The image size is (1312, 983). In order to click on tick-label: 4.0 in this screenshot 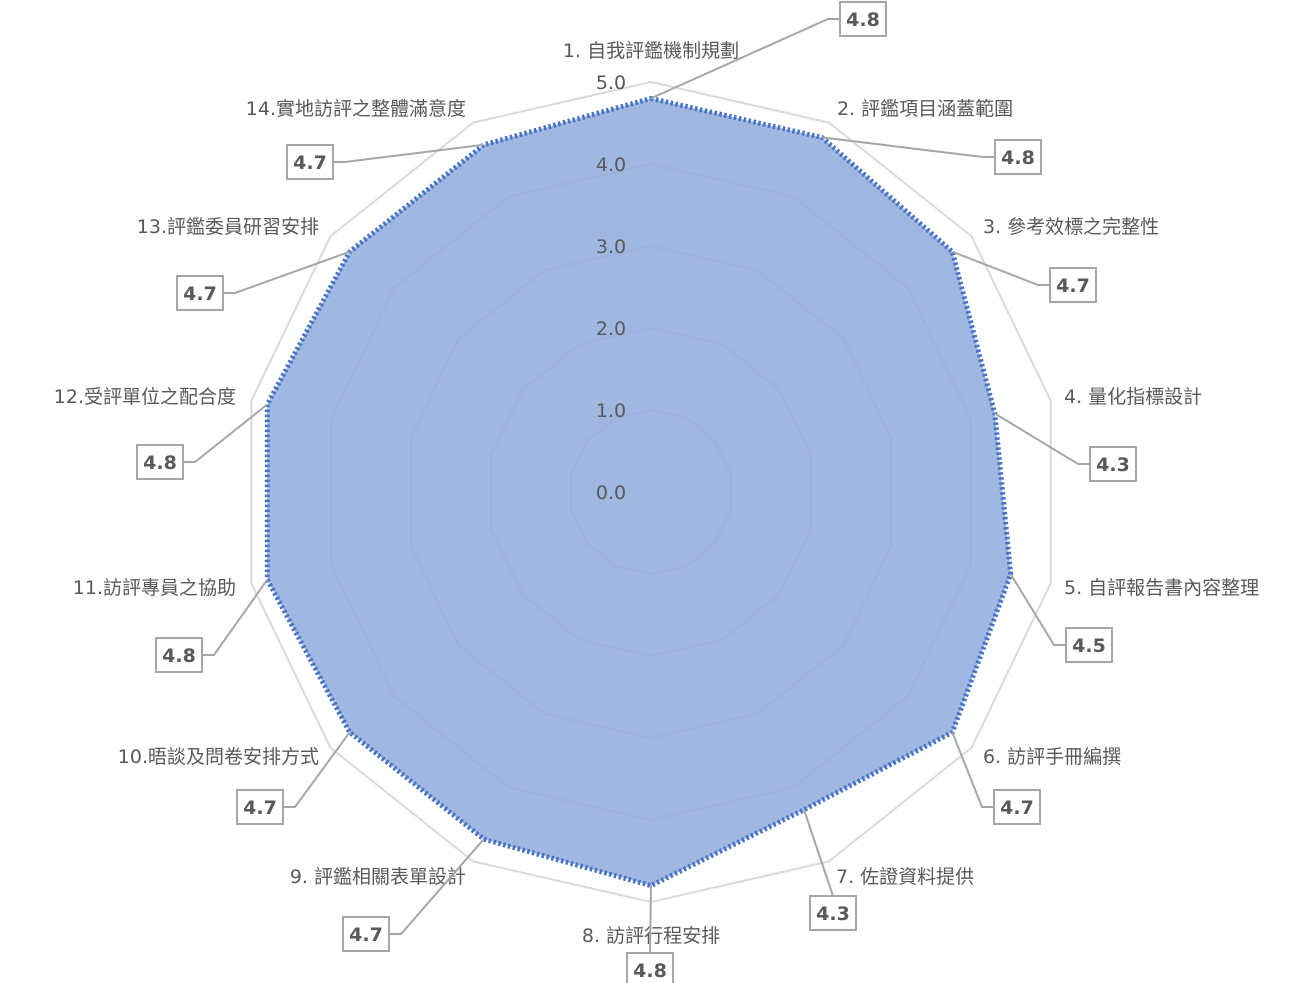, I will do `click(611, 165)`.